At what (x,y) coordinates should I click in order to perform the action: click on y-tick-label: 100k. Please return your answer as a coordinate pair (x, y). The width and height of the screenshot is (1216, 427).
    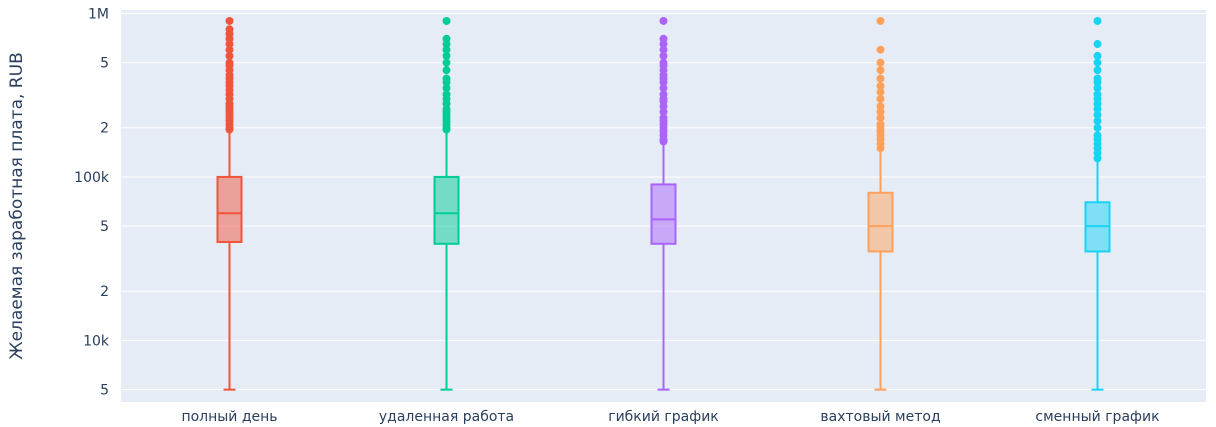
    Looking at the image, I should click on (92, 178).